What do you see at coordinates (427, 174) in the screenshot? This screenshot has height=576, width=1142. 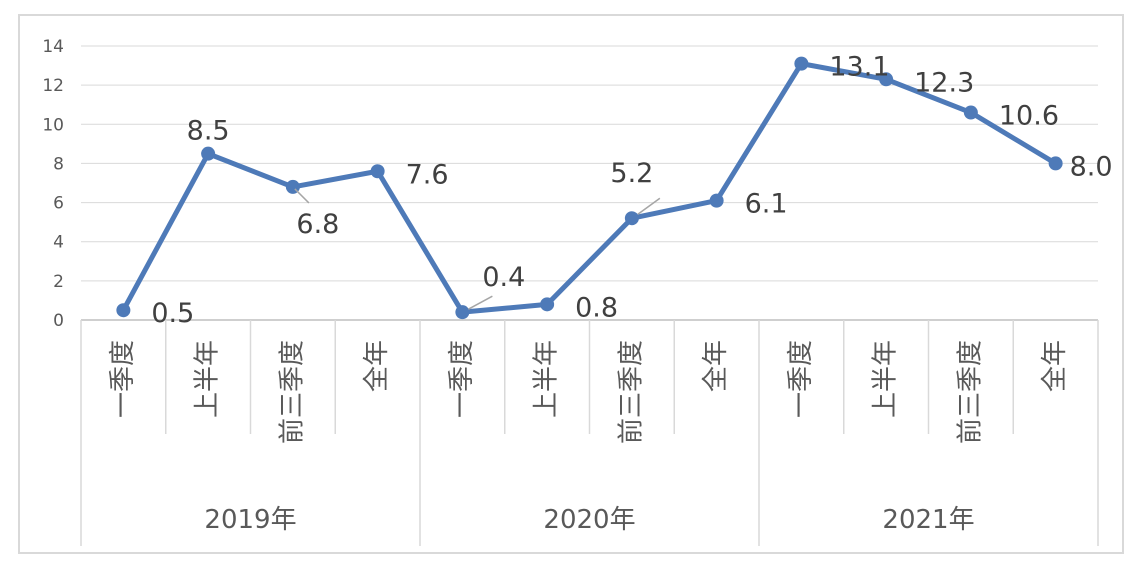 I see `data-label: 7.6` at bounding box center [427, 174].